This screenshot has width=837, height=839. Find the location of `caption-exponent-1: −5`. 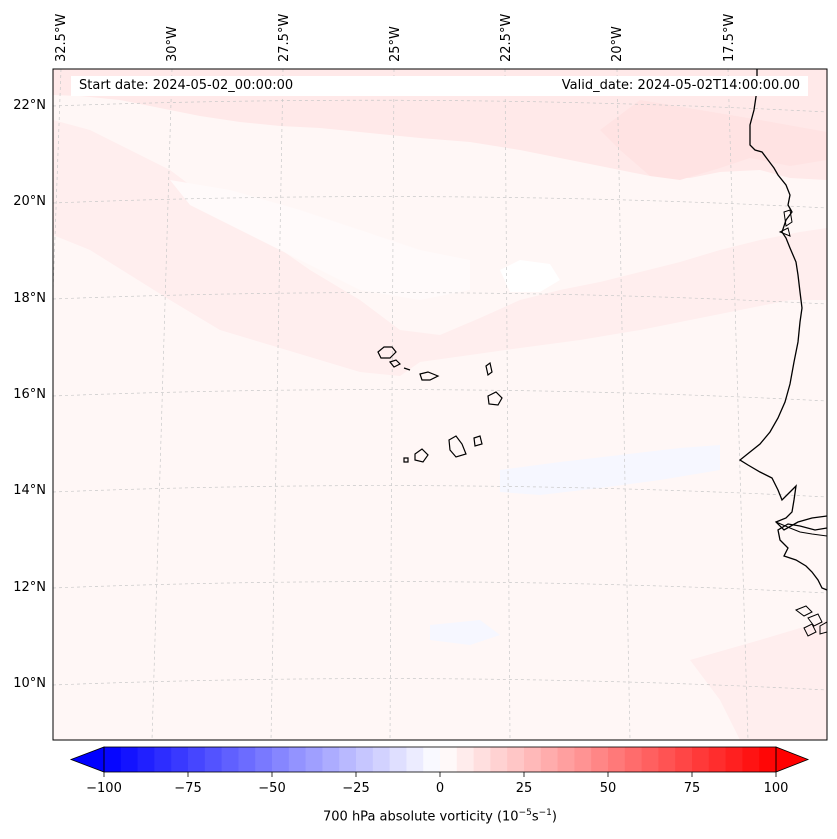

caption-exponent-1: −5 is located at coordinates (525, 813).